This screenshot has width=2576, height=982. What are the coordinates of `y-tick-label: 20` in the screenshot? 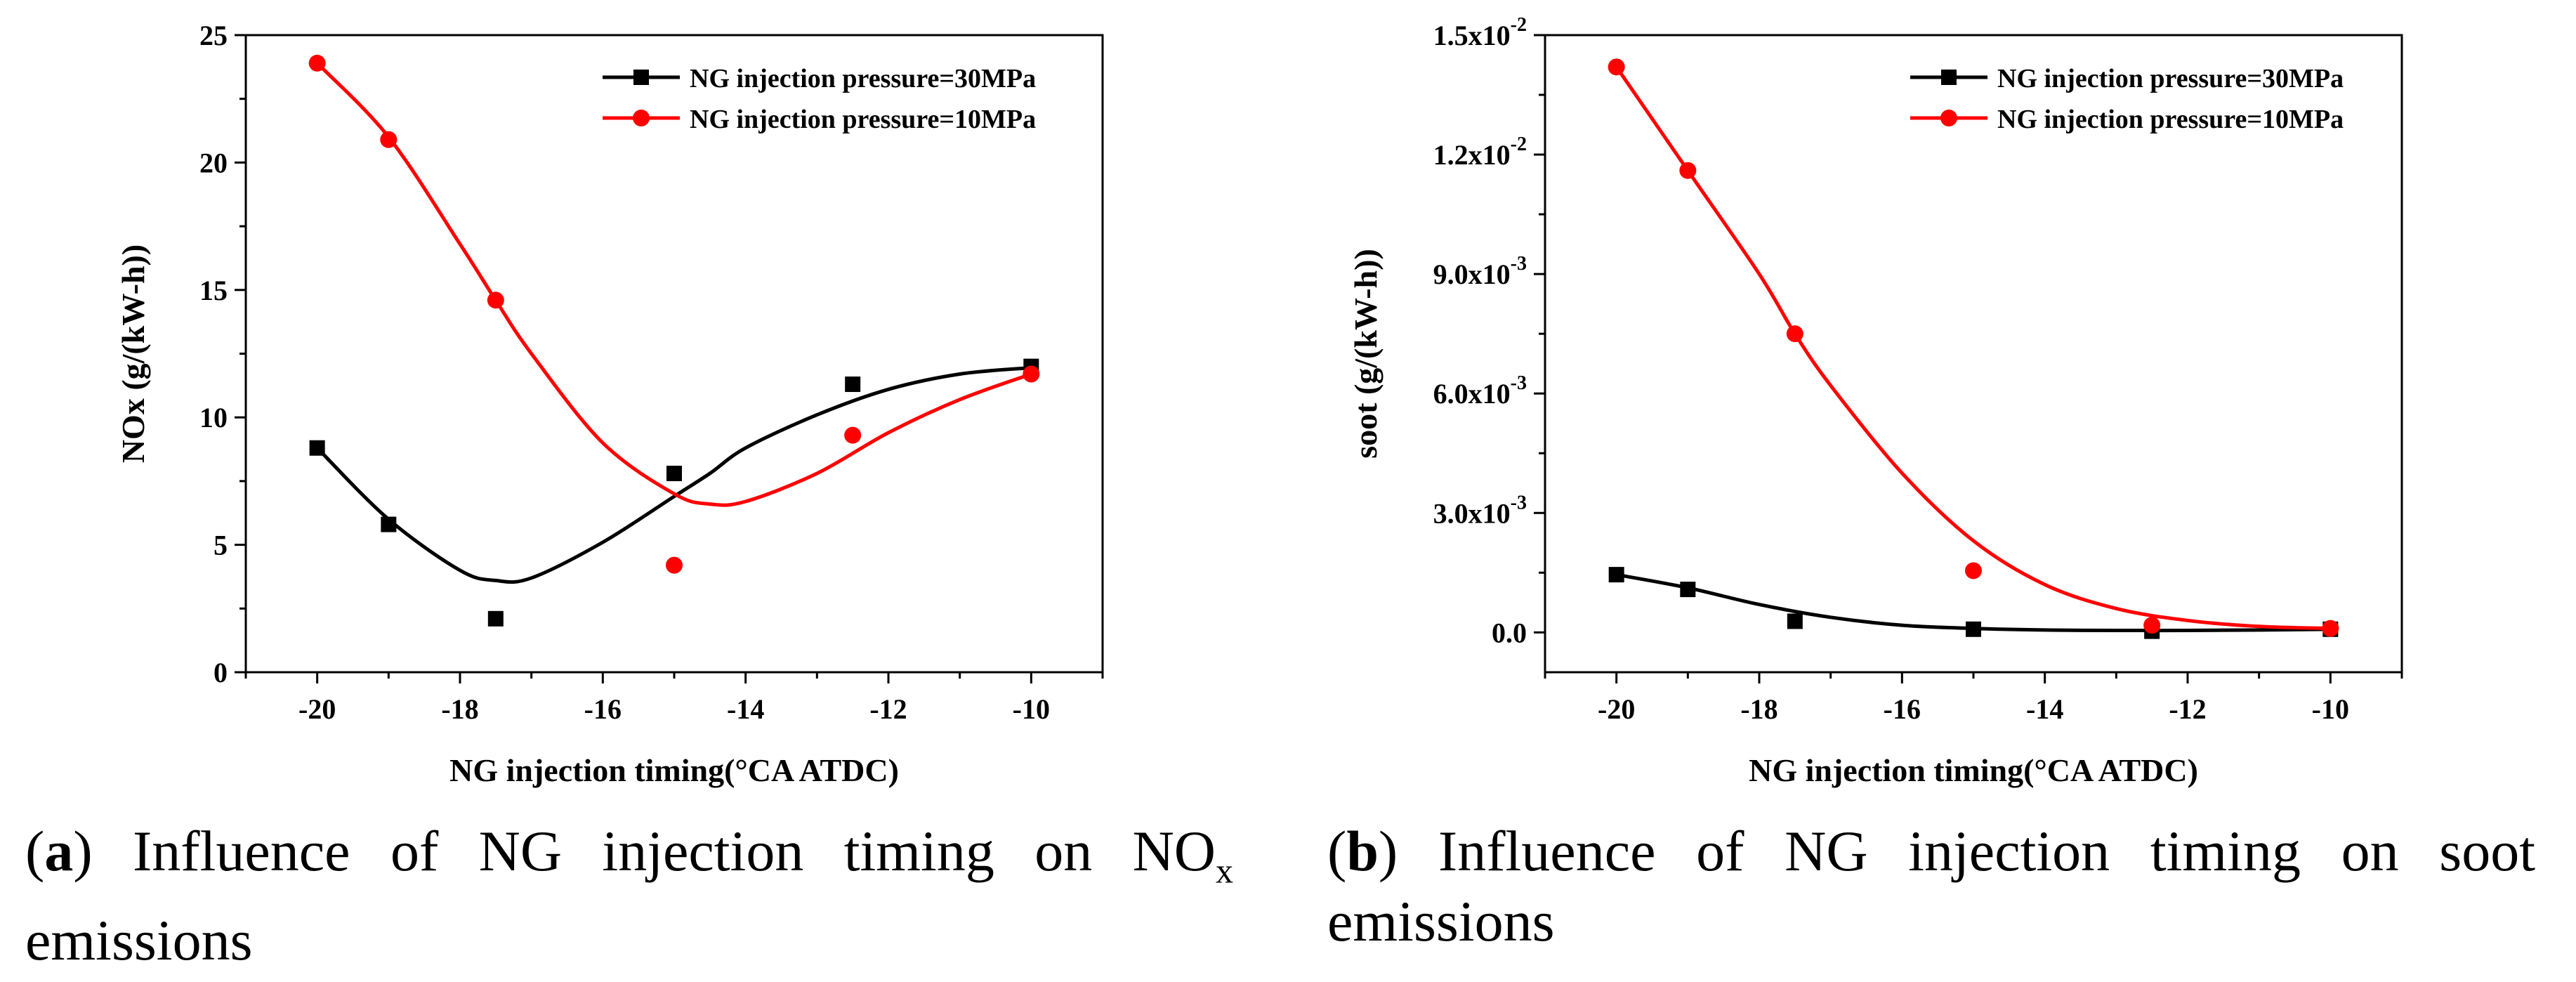 It's located at (214, 162).